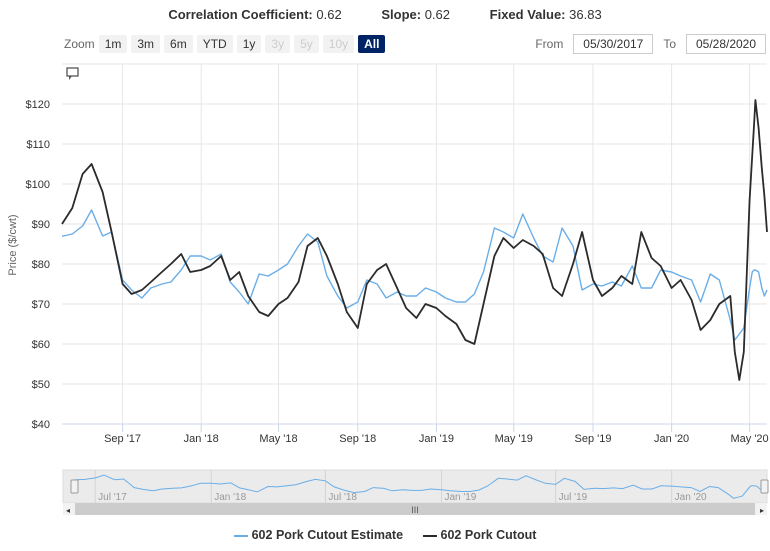 The height and width of the screenshot is (551, 770). I want to click on scrollbar-thumb, so click(415, 509).